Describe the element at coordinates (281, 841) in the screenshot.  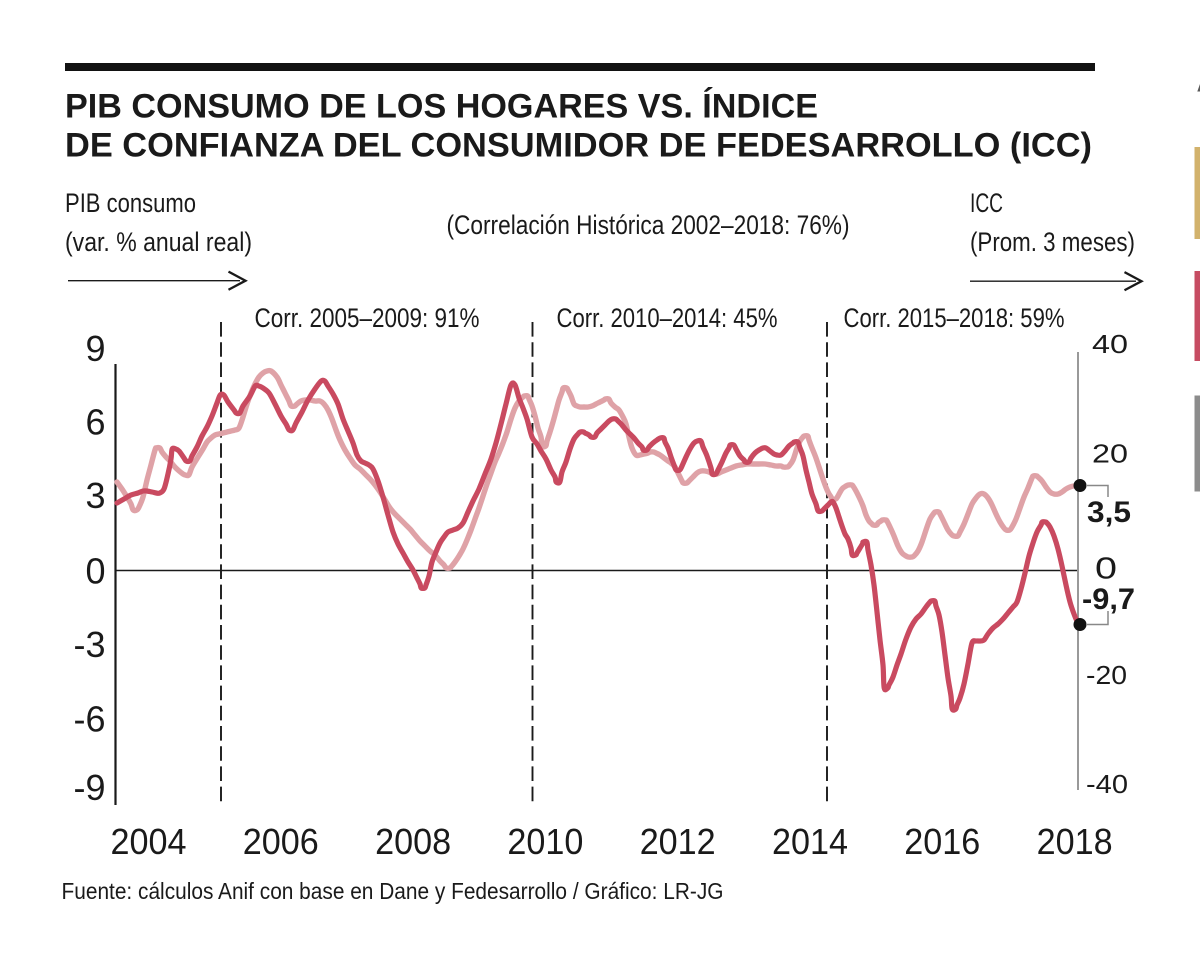
I see `svg-text: 2006` at that location.